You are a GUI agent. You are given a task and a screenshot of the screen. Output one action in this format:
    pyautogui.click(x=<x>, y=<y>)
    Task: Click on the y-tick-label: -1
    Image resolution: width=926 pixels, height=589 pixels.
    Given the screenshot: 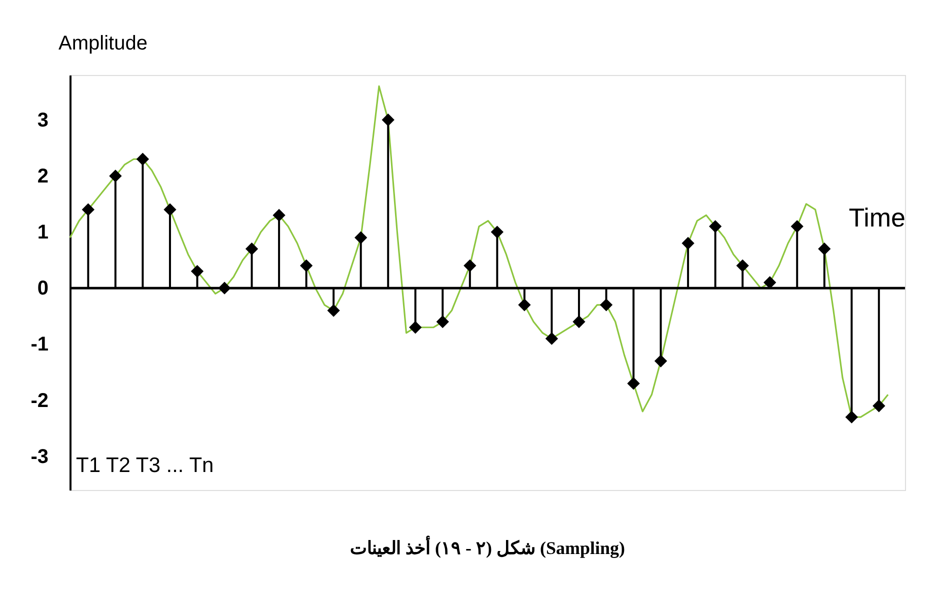 What is the action you would take?
    pyautogui.click(x=39, y=345)
    